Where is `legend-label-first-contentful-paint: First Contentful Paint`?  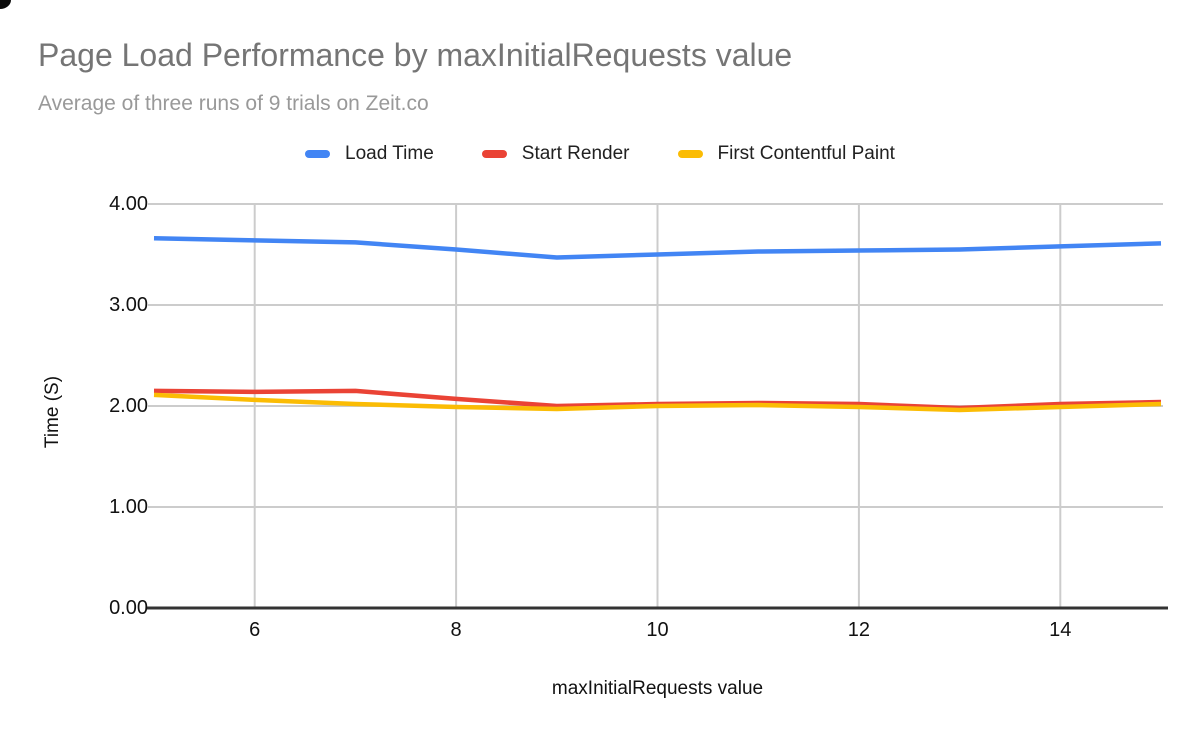 legend-label-first-contentful-paint: First Contentful Paint is located at coordinates (806, 153).